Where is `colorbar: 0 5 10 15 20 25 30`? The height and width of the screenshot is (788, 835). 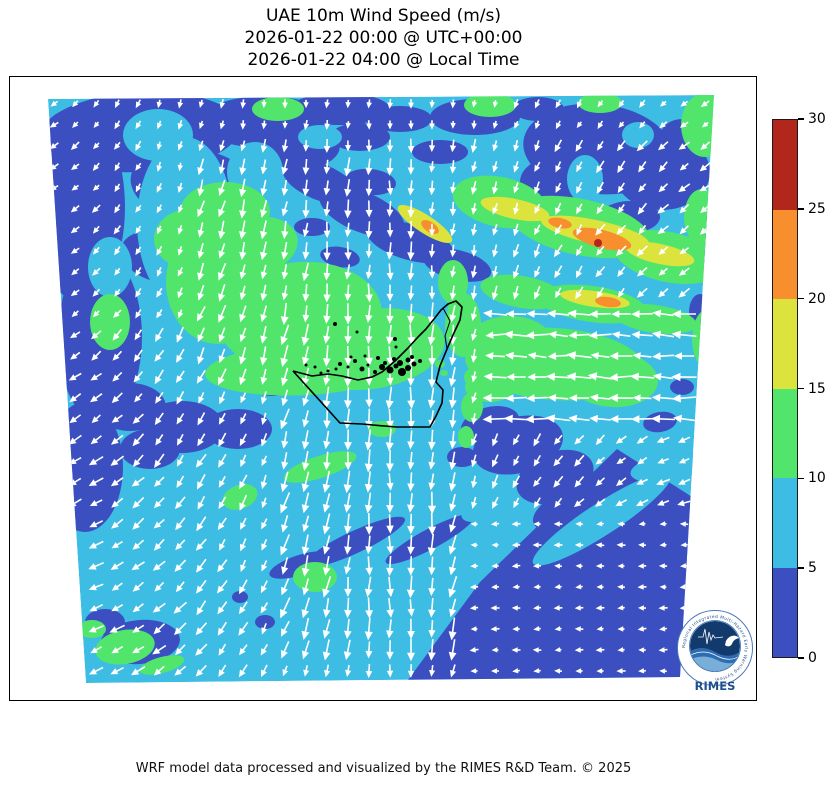 colorbar: 0 5 10 15 20 25 30 is located at coordinates (803, 388).